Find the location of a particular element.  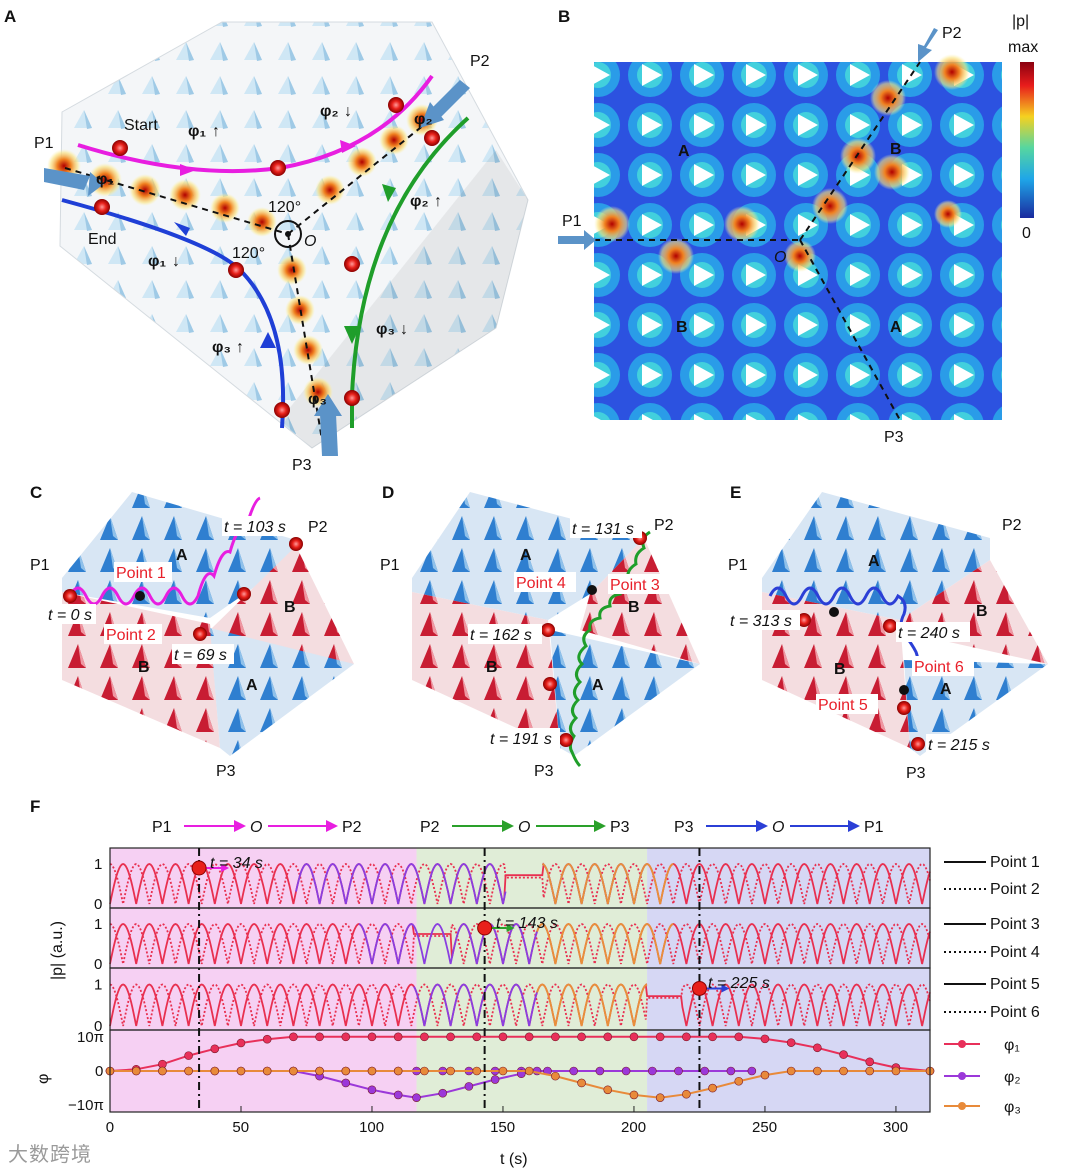

c-point-1-box is located at coordinates (143, 572).